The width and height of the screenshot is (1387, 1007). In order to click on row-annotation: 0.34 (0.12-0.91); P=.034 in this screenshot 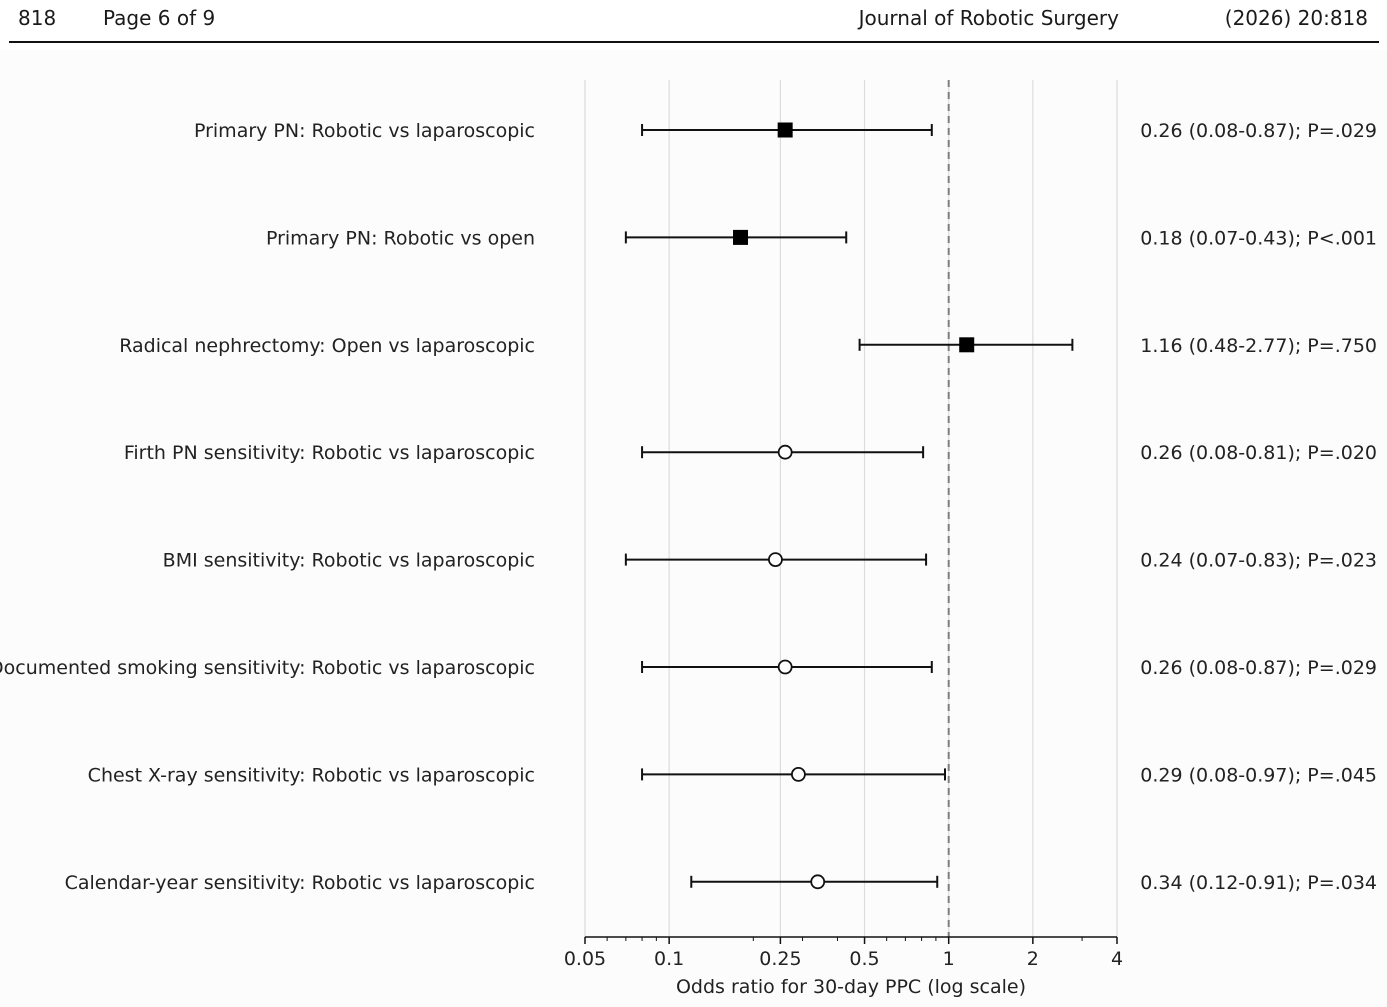, I will do `click(1258, 883)`.